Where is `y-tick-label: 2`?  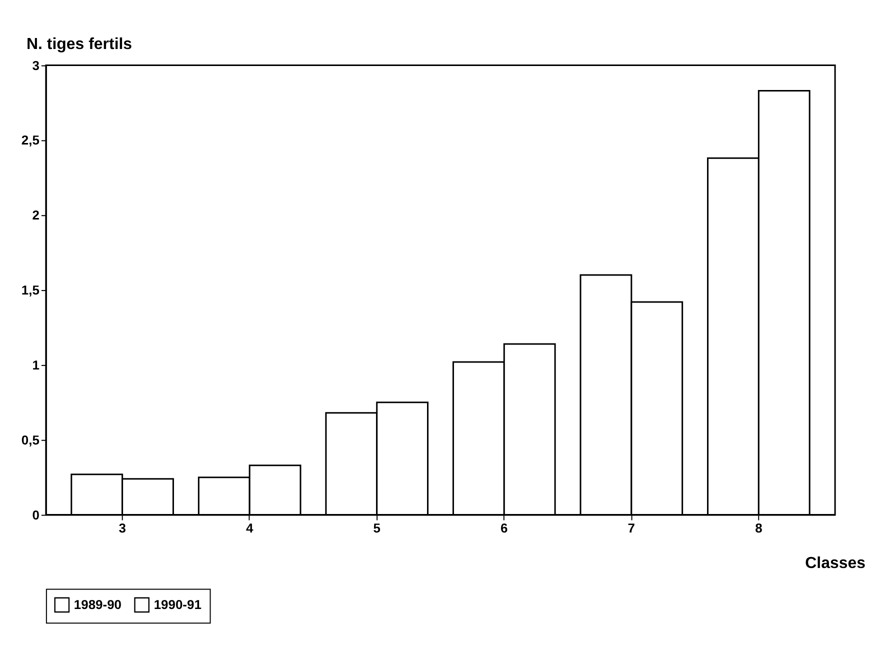 y-tick-label: 2 is located at coordinates (36, 215).